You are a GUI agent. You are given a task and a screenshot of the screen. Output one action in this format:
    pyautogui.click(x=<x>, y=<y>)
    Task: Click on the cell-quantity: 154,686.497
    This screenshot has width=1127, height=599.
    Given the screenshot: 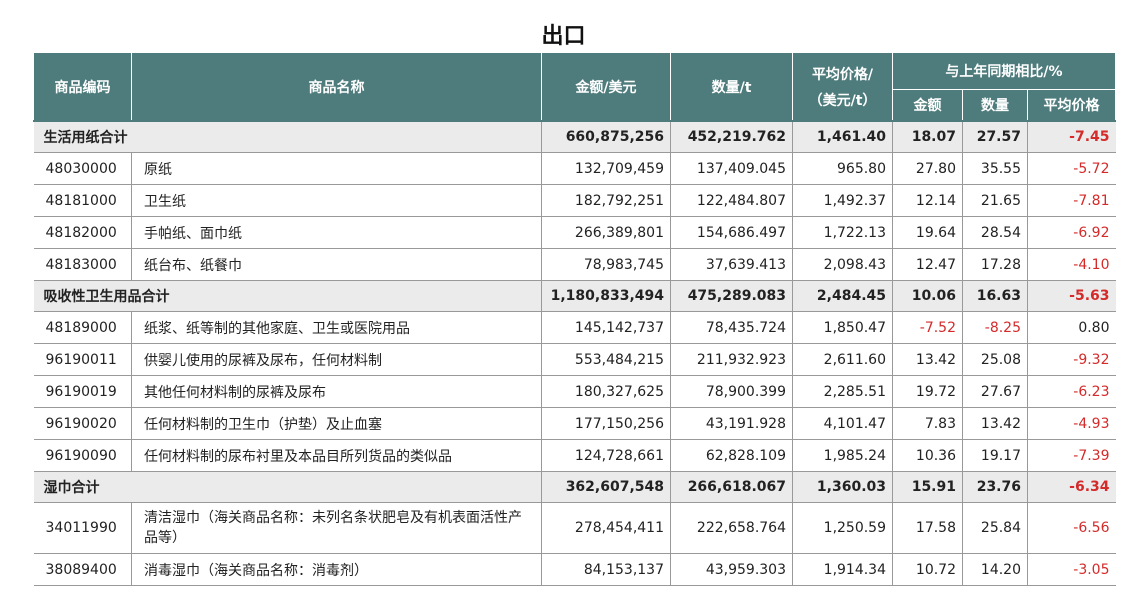 What is the action you would take?
    pyautogui.click(x=731, y=232)
    